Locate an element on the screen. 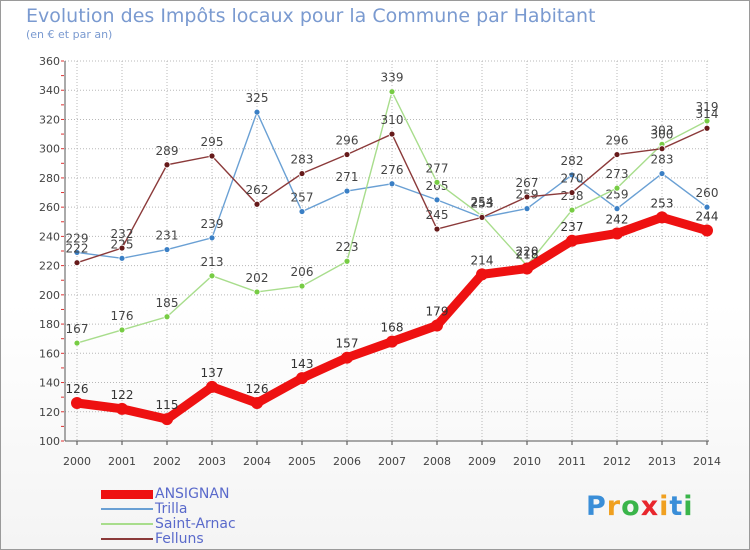 The height and width of the screenshot is (550, 750). data-label-felluns: 300 is located at coordinates (662, 135).